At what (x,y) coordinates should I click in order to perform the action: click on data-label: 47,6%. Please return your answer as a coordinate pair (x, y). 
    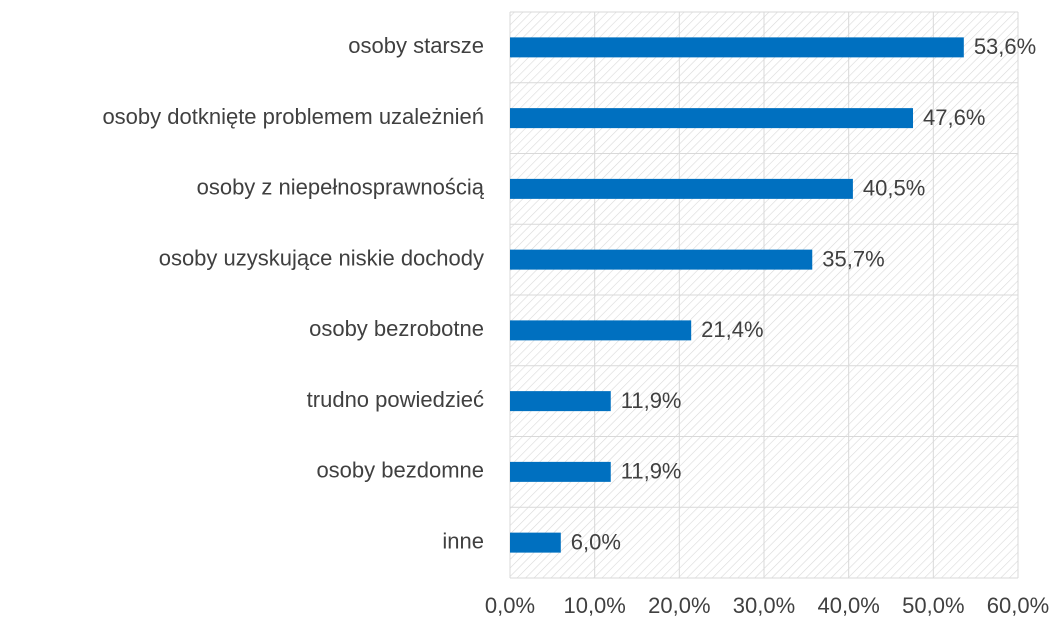
    Looking at the image, I should click on (954, 117).